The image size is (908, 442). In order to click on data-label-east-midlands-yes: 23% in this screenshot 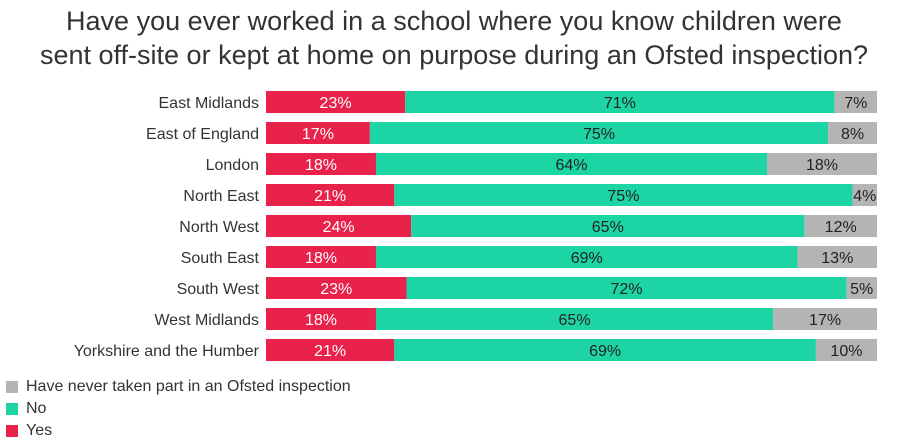, I will do `click(336, 103)`.